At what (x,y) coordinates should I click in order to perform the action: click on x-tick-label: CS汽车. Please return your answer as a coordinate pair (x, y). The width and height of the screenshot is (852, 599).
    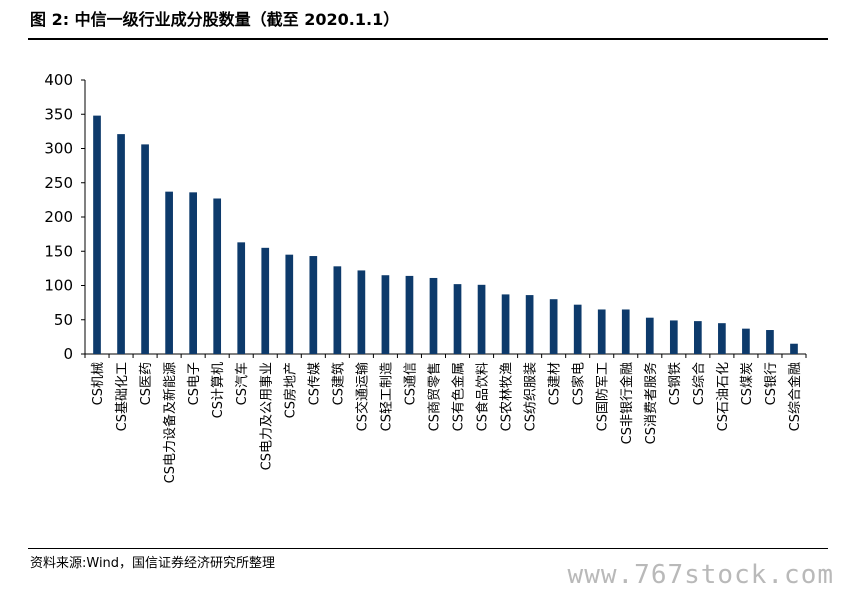
    Looking at the image, I should click on (242, 383).